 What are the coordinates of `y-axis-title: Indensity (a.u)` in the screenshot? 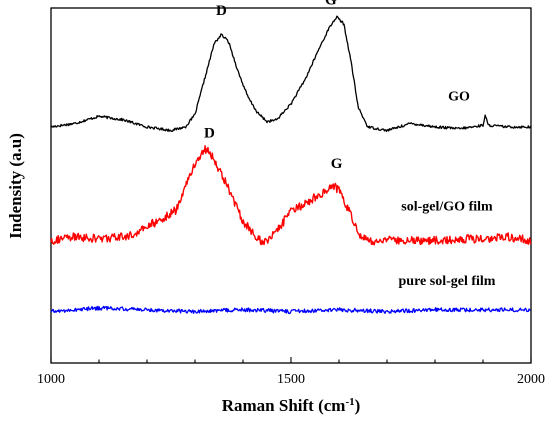 It's located at (15, 186).